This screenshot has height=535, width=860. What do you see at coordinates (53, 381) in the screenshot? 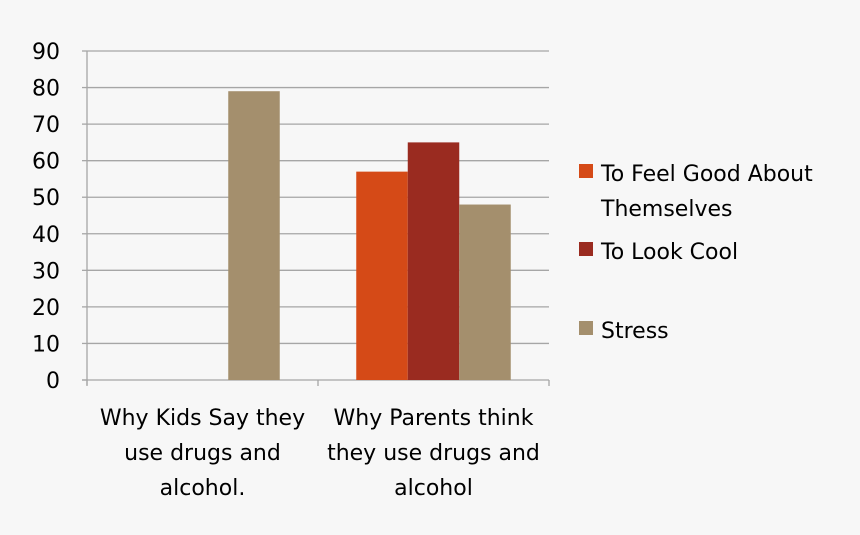
I see `y-tick-label: 0` at bounding box center [53, 381].